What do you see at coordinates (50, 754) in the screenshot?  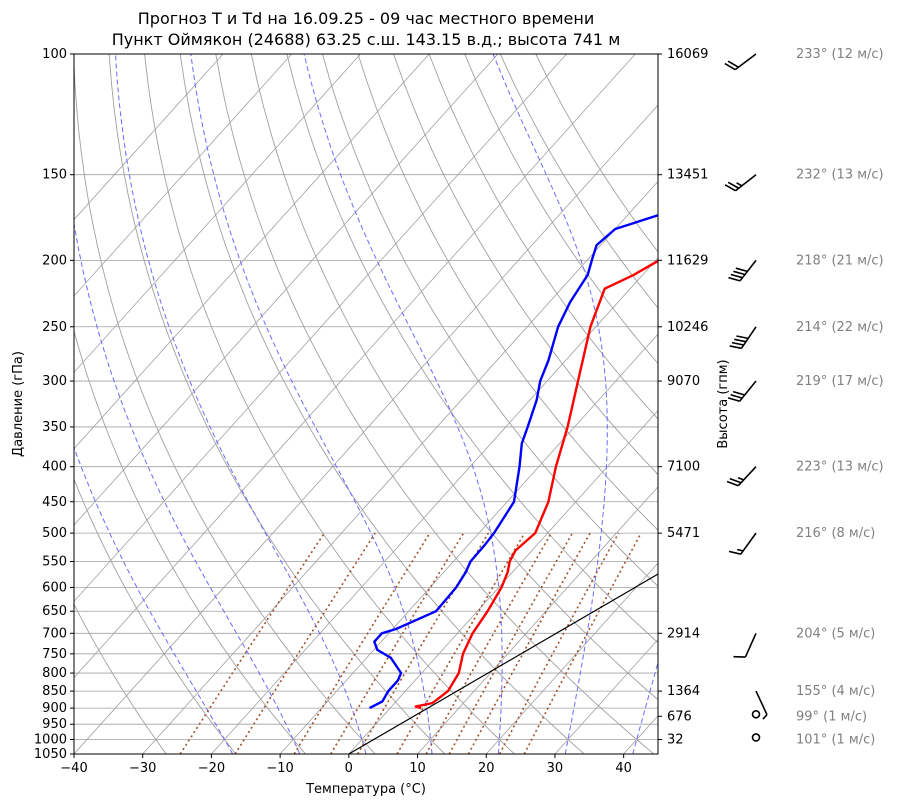 I see `y-tick-label: 1050` at bounding box center [50, 754].